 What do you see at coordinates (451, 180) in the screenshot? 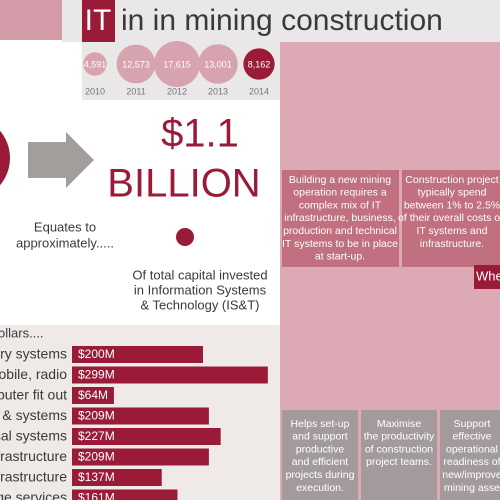
I see `info-text: Construction project` at bounding box center [451, 180].